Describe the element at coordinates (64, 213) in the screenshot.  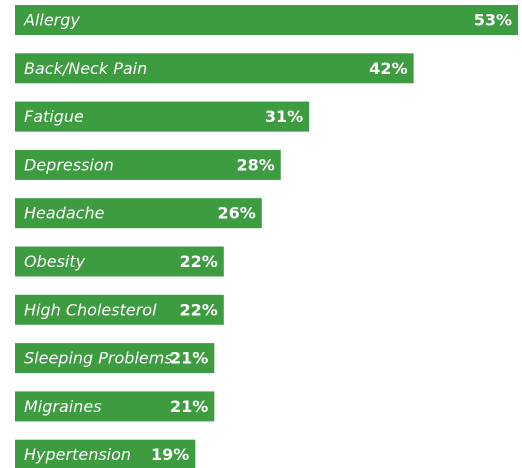
I see `category-label: Headache` at that location.